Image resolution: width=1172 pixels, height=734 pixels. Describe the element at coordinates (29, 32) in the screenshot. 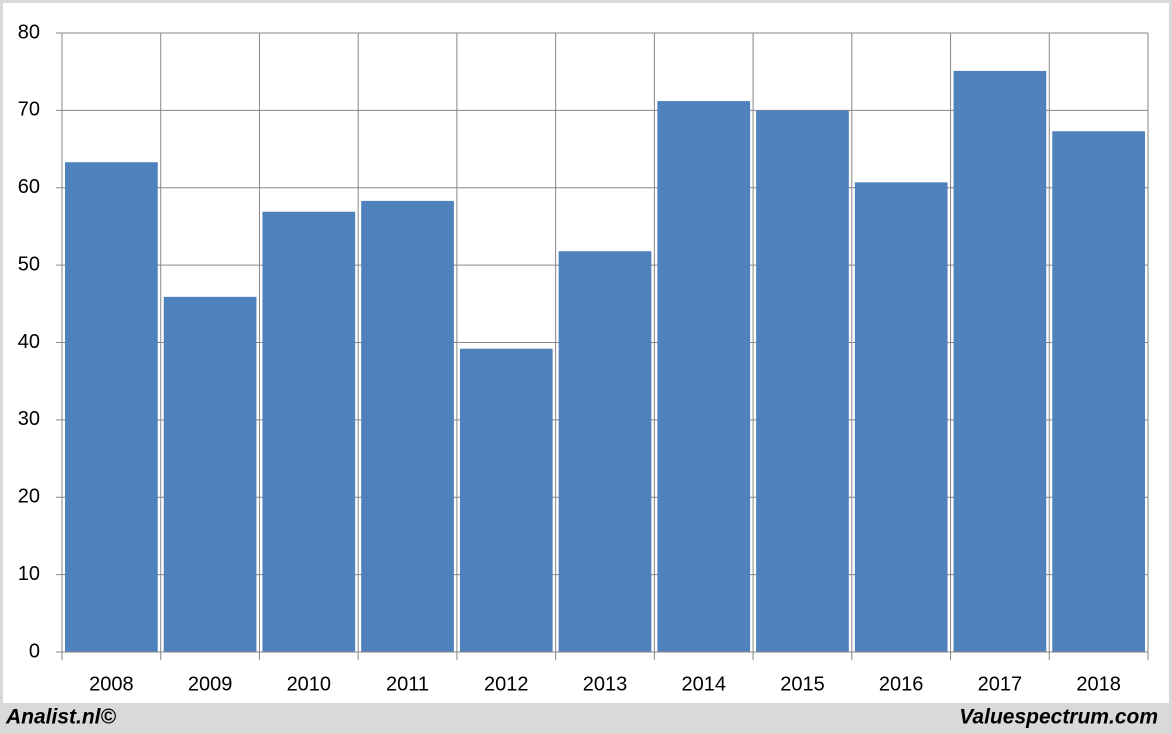

I see `y-tick-label: 80` at that location.